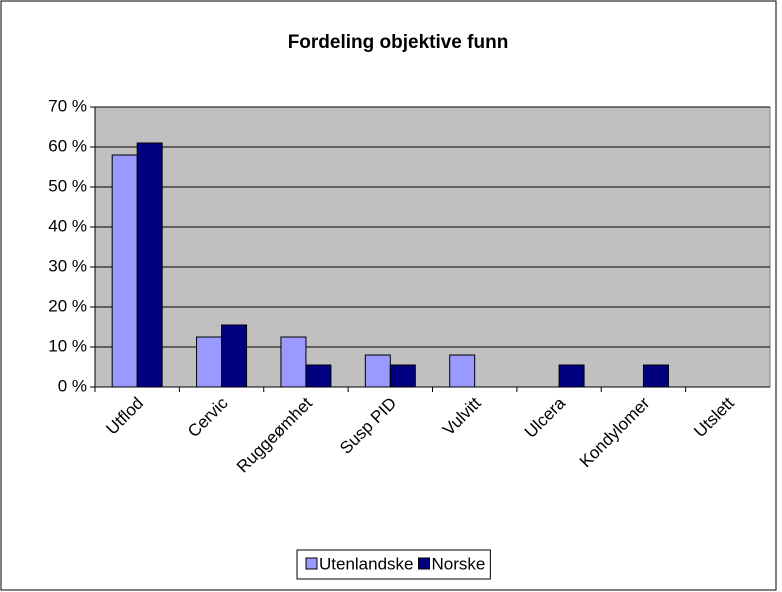 This screenshot has width=782, height=592. I want to click on legend: Utenlandske Norske, so click(393, 564).